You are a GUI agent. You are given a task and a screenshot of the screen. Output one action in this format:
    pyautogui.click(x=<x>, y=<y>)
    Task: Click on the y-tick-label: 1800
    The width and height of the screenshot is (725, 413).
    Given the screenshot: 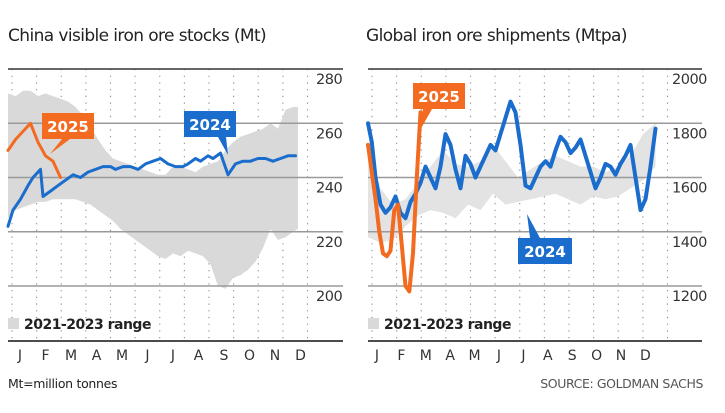 What is the action you would take?
    pyautogui.click(x=689, y=134)
    